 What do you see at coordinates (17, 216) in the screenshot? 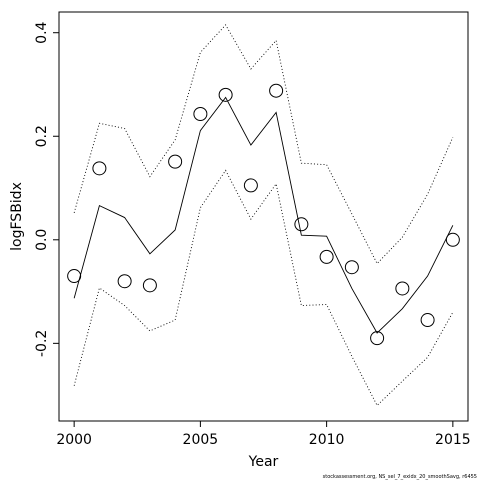
I see `y-axis-title: logFSBidx` at bounding box center [17, 216].